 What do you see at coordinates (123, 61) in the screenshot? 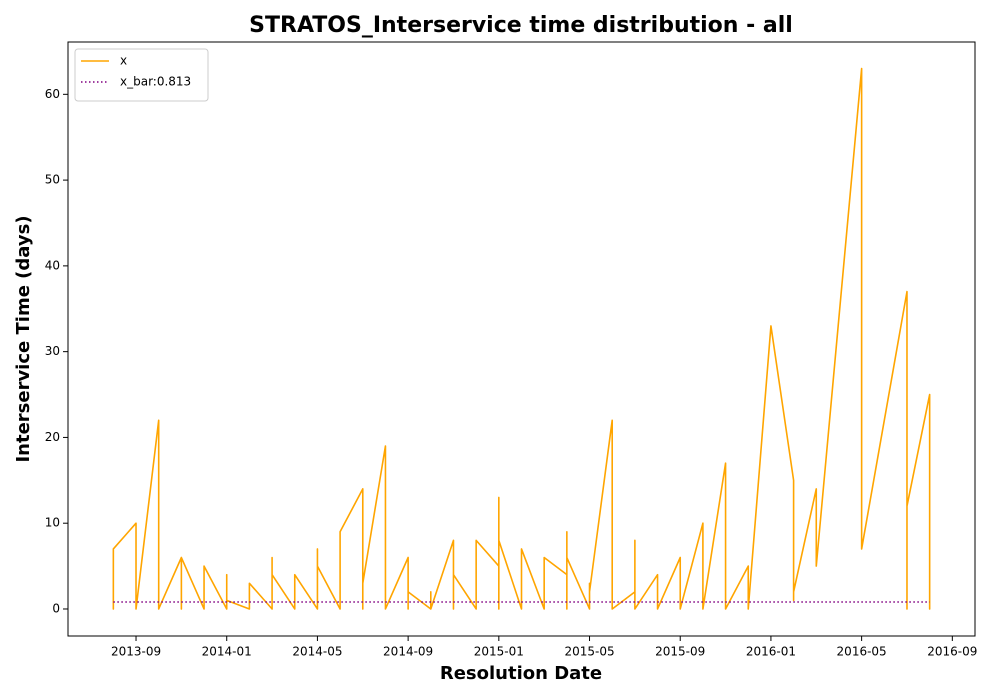
I see `legend-label: x` at bounding box center [123, 61].